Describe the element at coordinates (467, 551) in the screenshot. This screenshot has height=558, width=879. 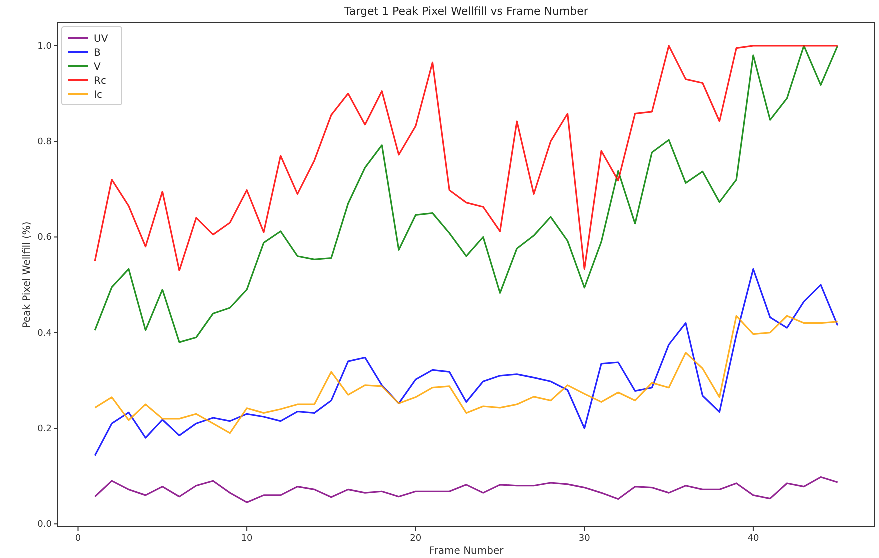
I see `x-axis-title: Frame Number` at that location.